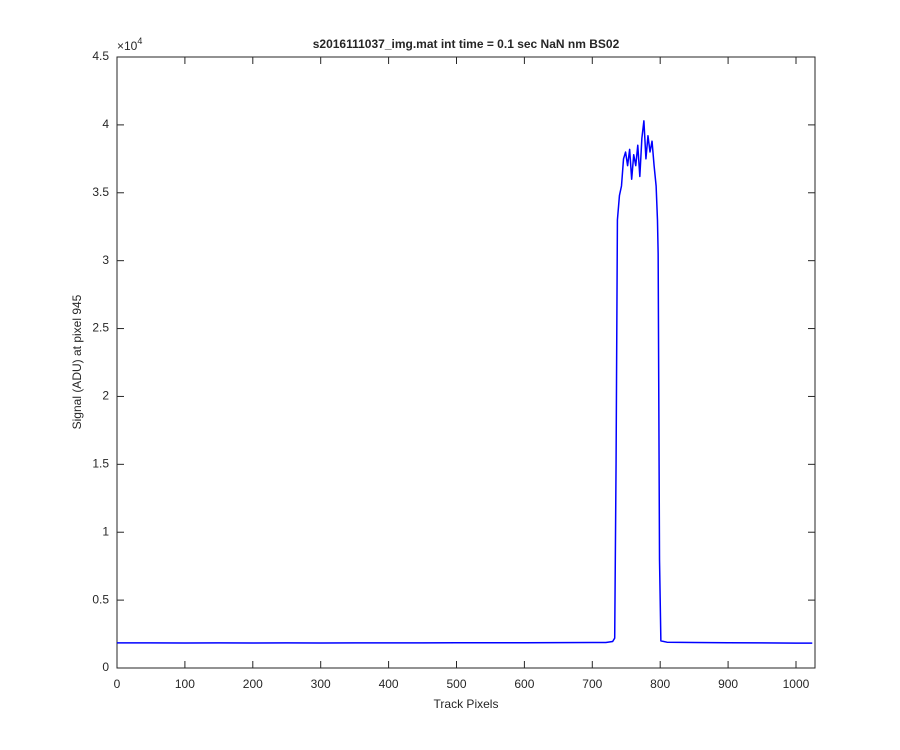 This screenshot has width=900, height=750. What do you see at coordinates (105, 396) in the screenshot?
I see `y-tick-label: 2` at bounding box center [105, 396].